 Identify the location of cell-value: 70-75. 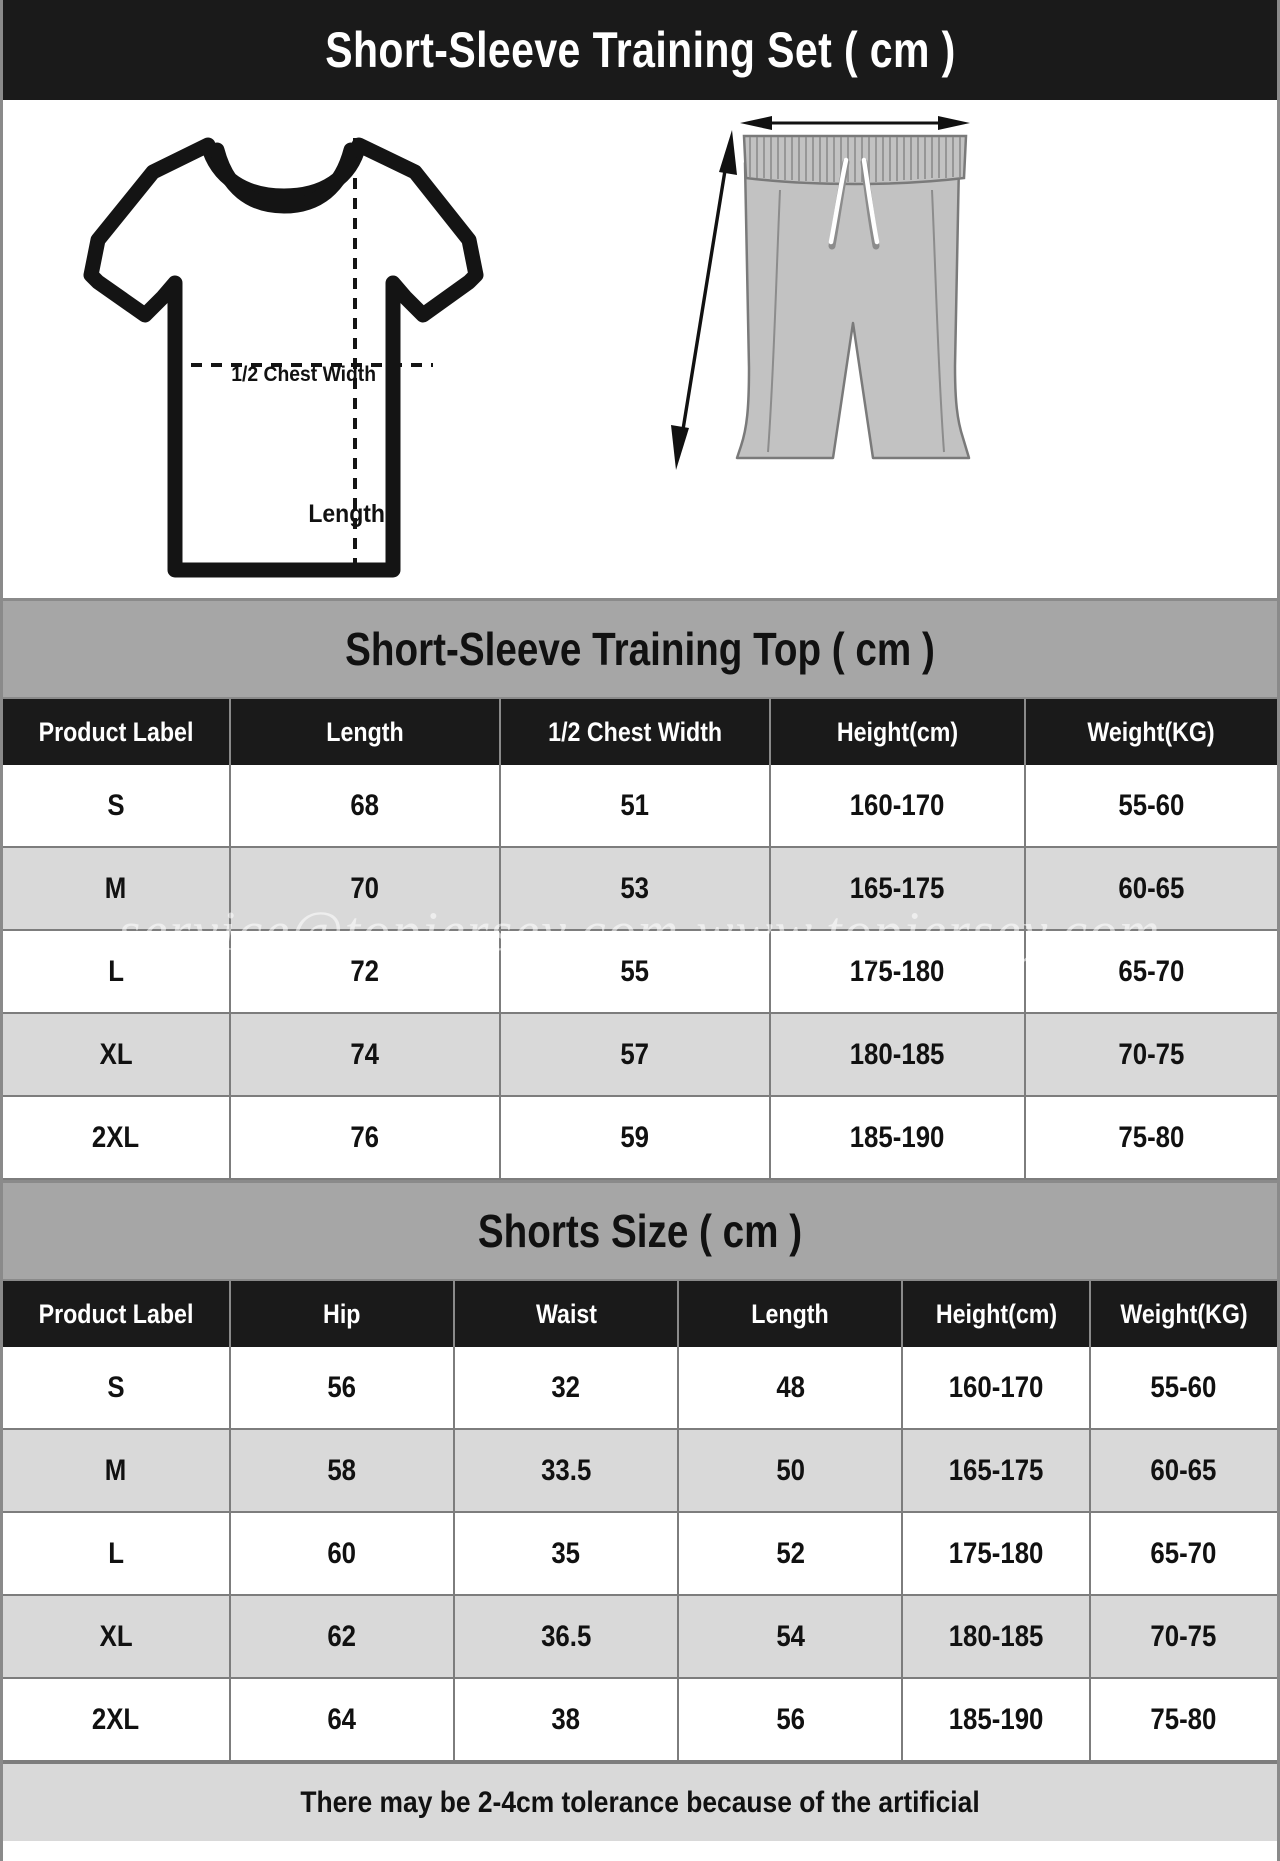
(1183, 1636).